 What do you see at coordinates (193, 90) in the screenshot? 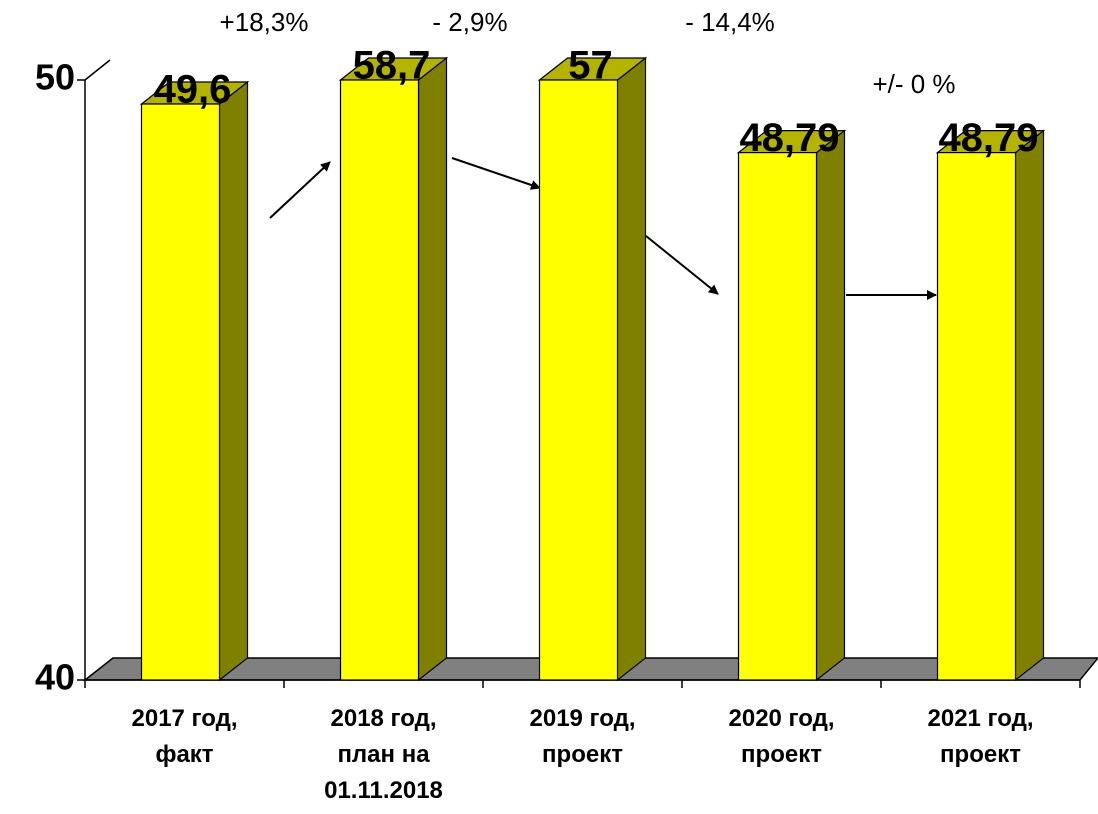
I see `value-label: 49,6` at bounding box center [193, 90].